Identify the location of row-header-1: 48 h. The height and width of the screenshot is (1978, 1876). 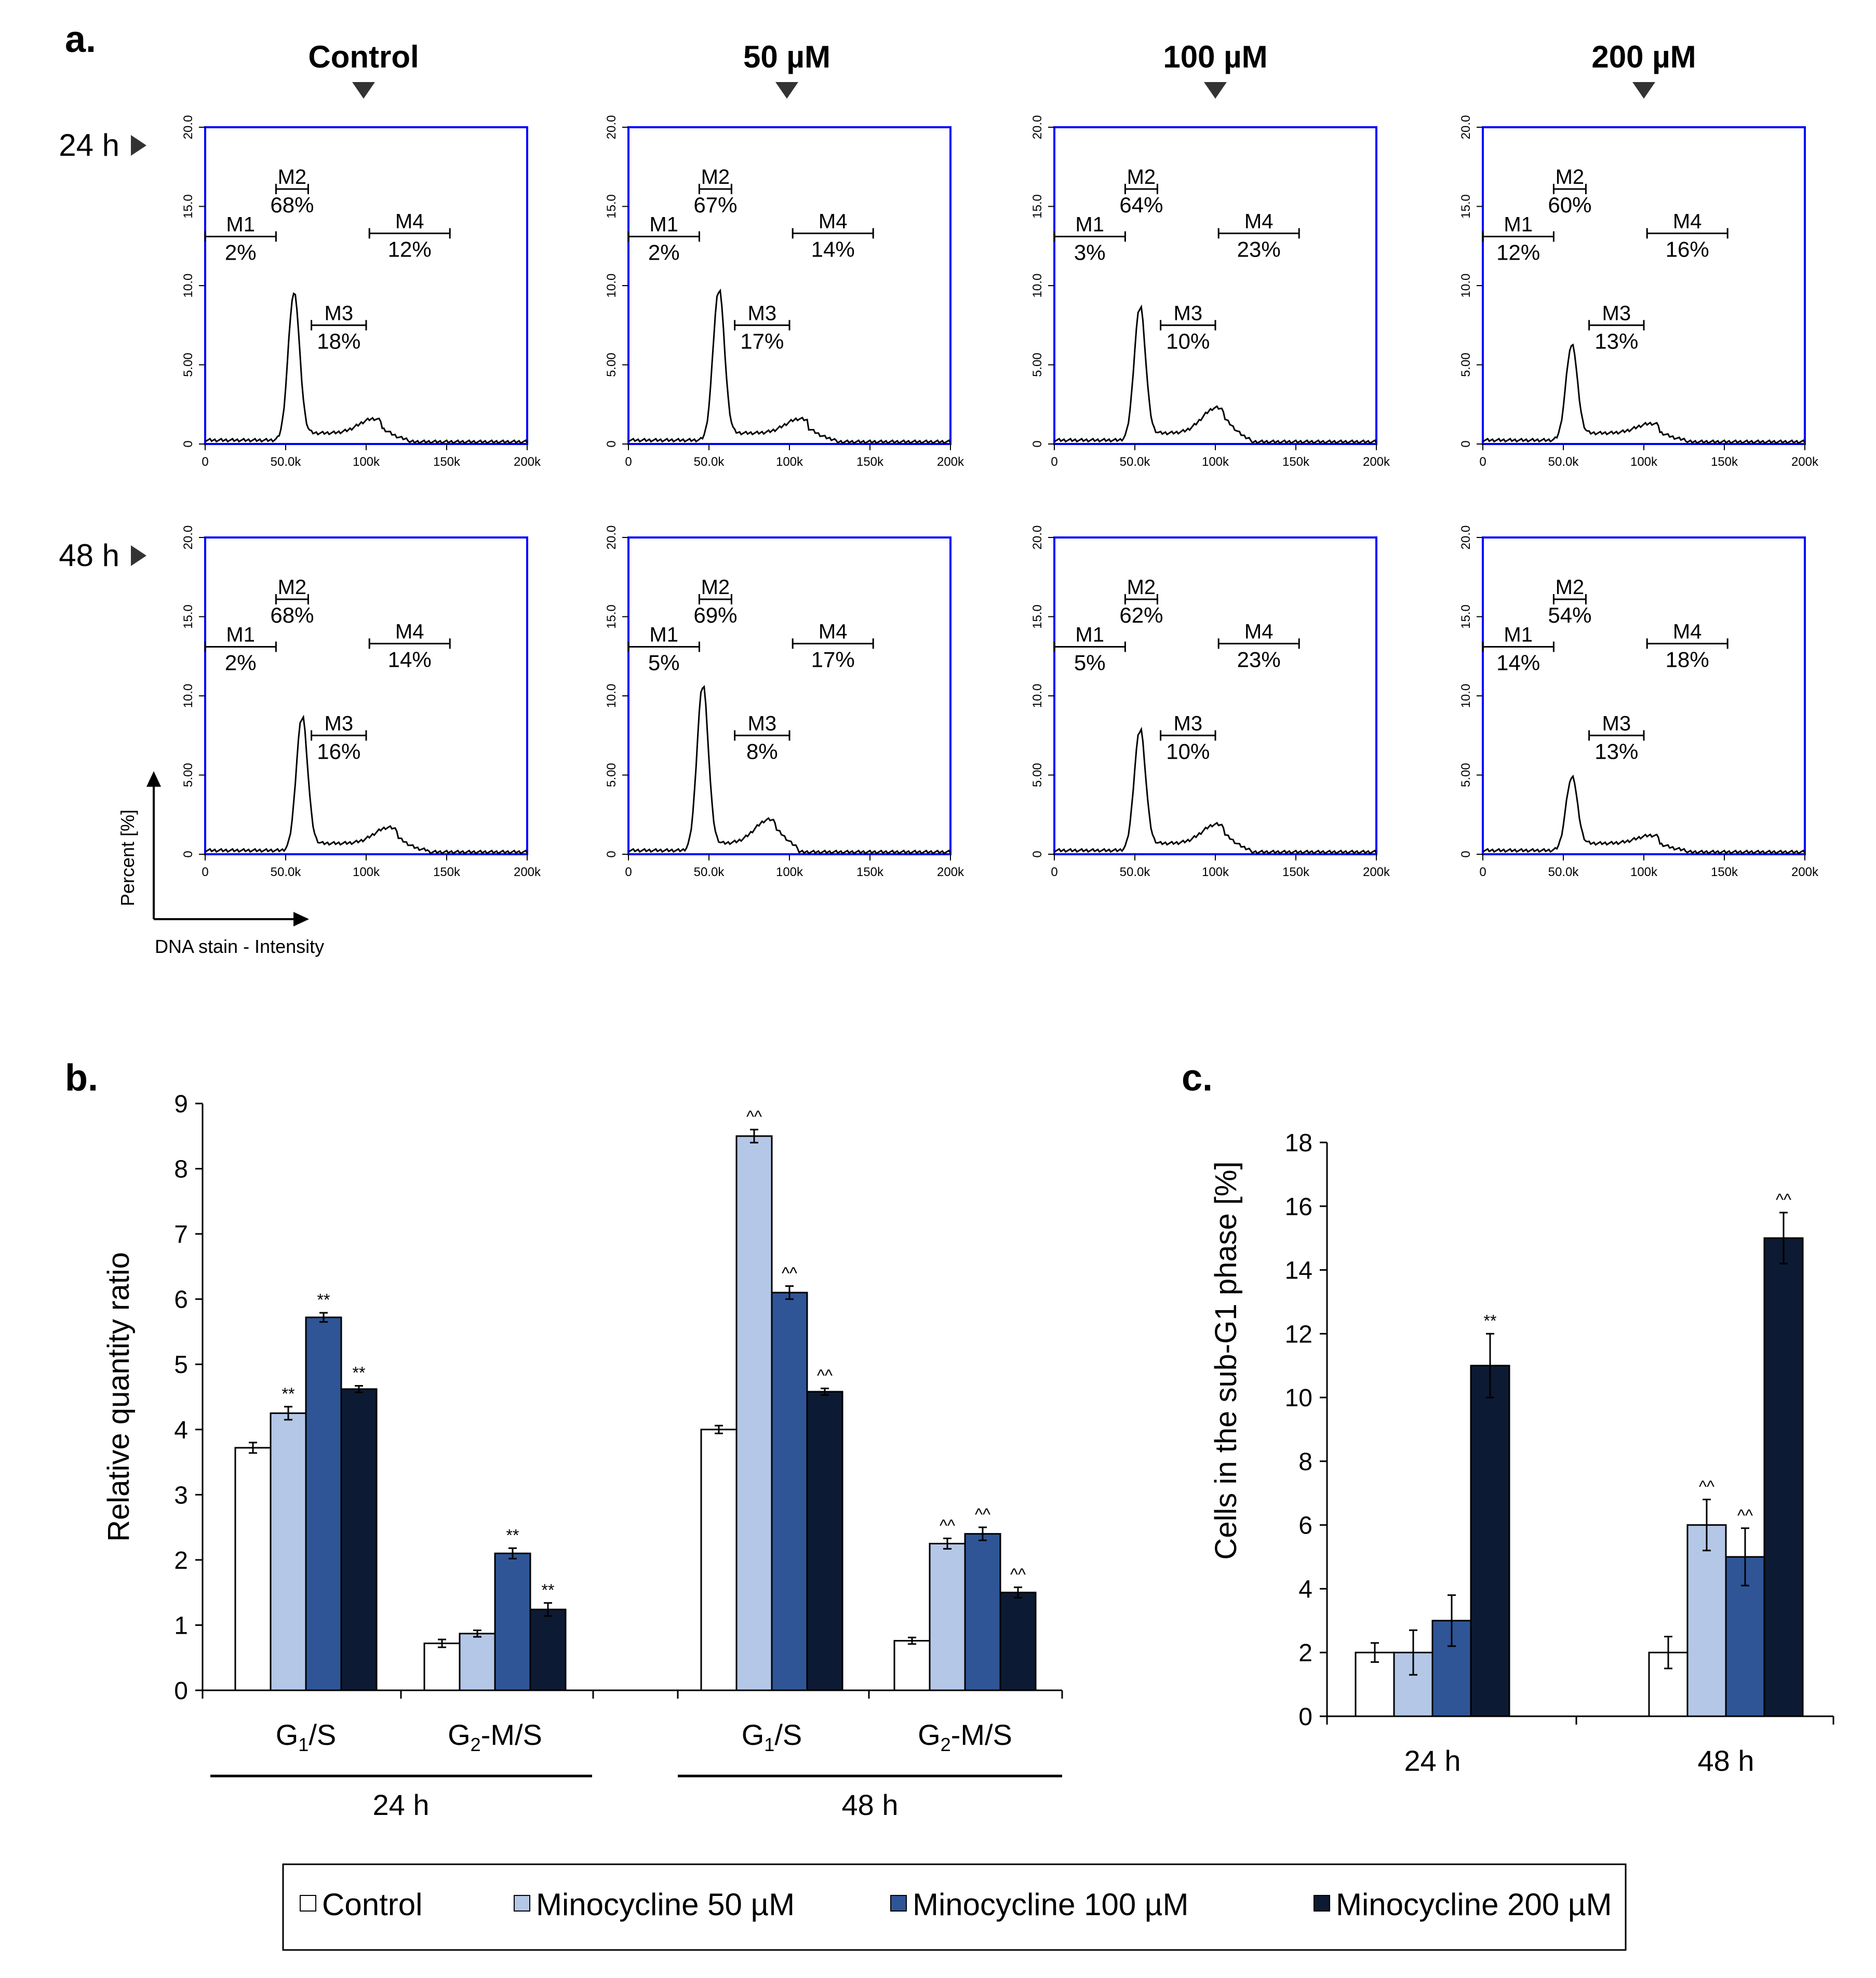
(89, 555).